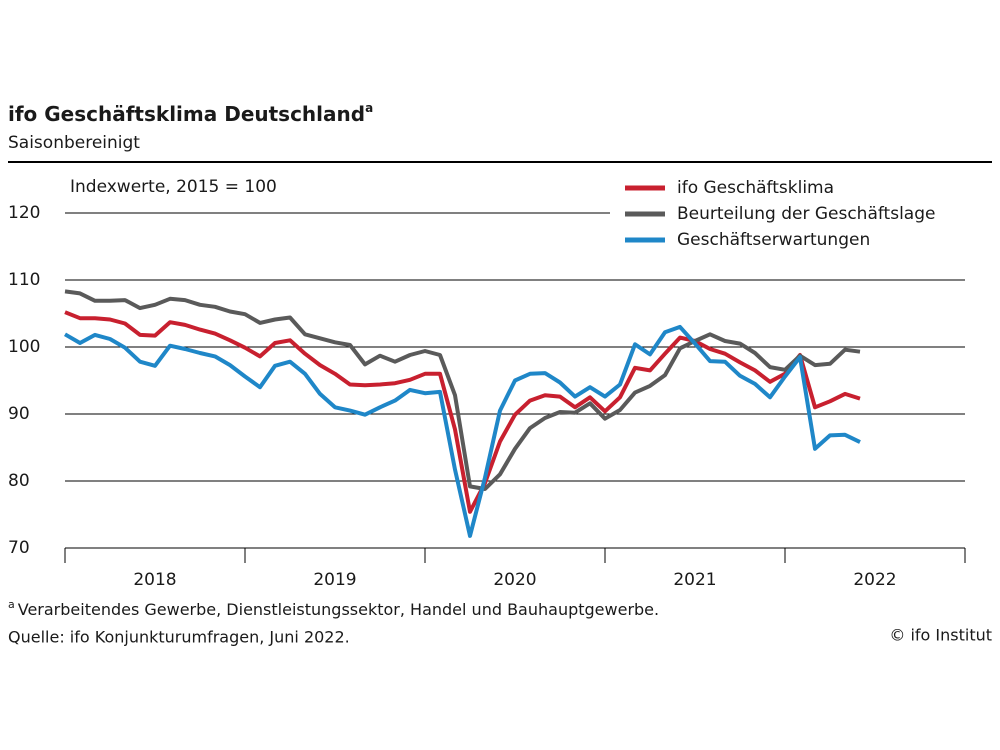  Describe the element at coordinates (24, 280) in the screenshot. I see `y-tick-label: 110` at that location.